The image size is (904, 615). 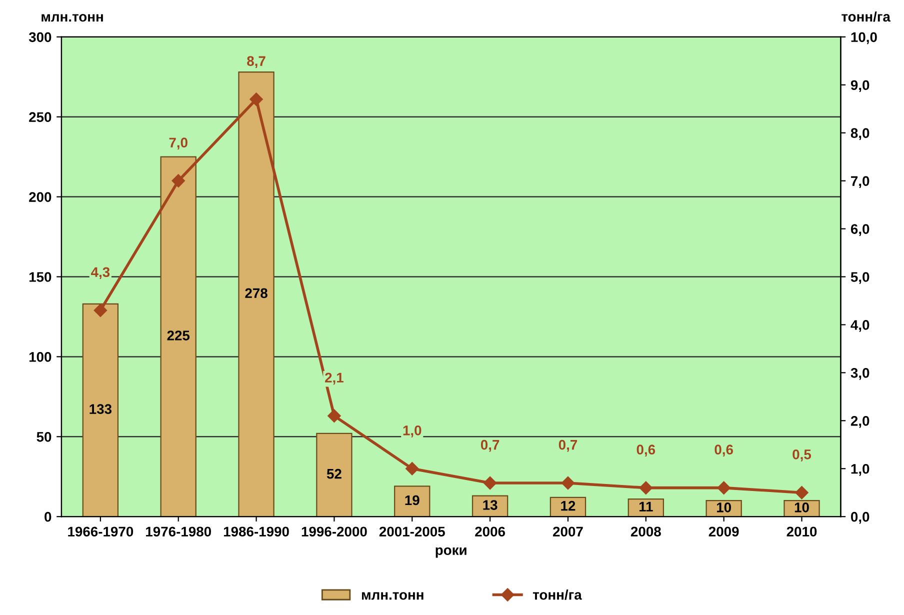 What do you see at coordinates (40, 117) in the screenshot?
I see `y-tick-label: 250` at bounding box center [40, 117].